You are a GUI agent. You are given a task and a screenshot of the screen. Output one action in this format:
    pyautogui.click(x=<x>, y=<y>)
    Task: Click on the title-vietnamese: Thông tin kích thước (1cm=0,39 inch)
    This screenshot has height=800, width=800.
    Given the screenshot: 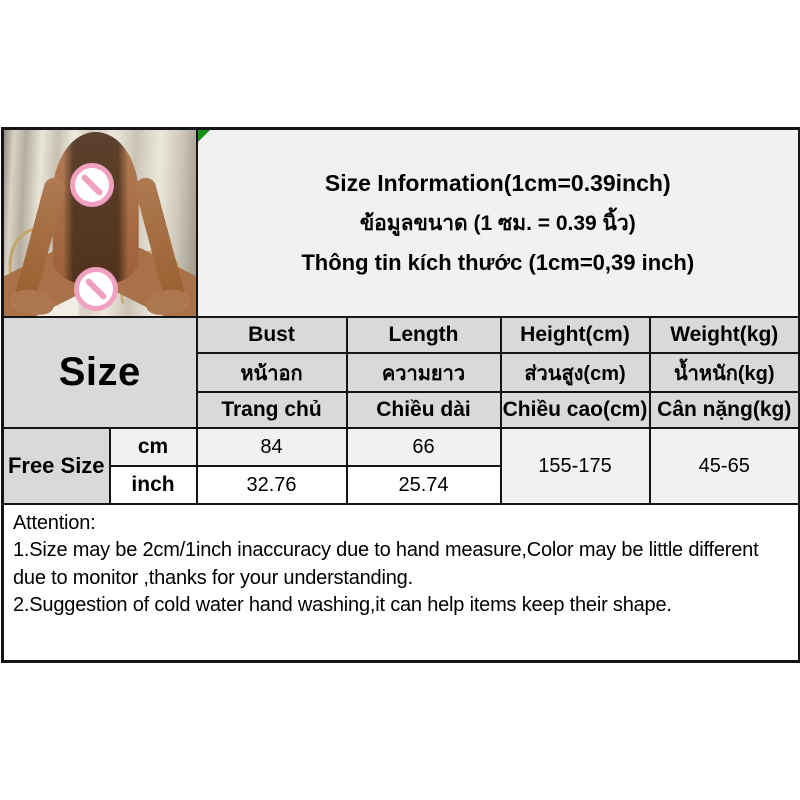 What is the action you would take?
    pyautogui.click(x=498, y=262)
    